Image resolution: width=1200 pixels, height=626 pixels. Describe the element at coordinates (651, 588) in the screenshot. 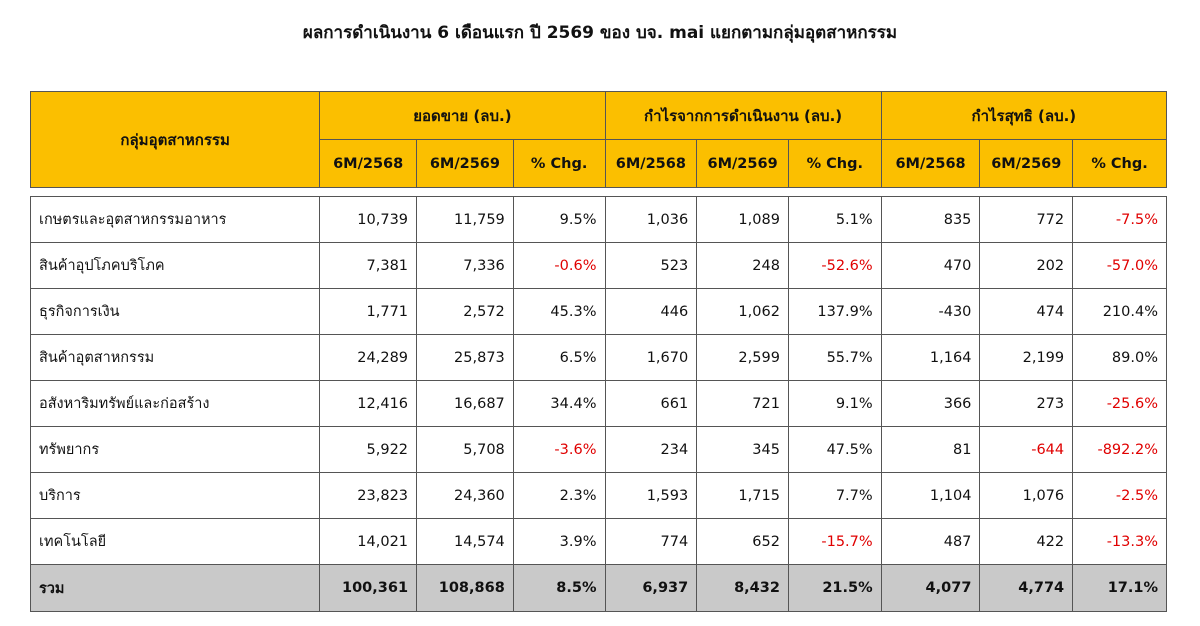

I see `value-cell: 6,937` at that location.